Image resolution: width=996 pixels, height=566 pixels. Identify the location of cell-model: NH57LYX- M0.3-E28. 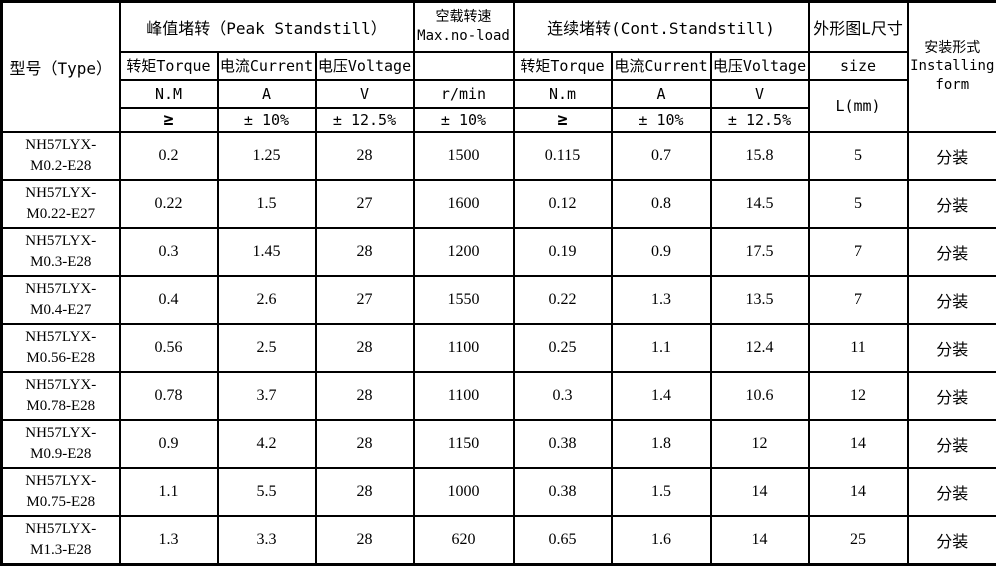
(60, 251).